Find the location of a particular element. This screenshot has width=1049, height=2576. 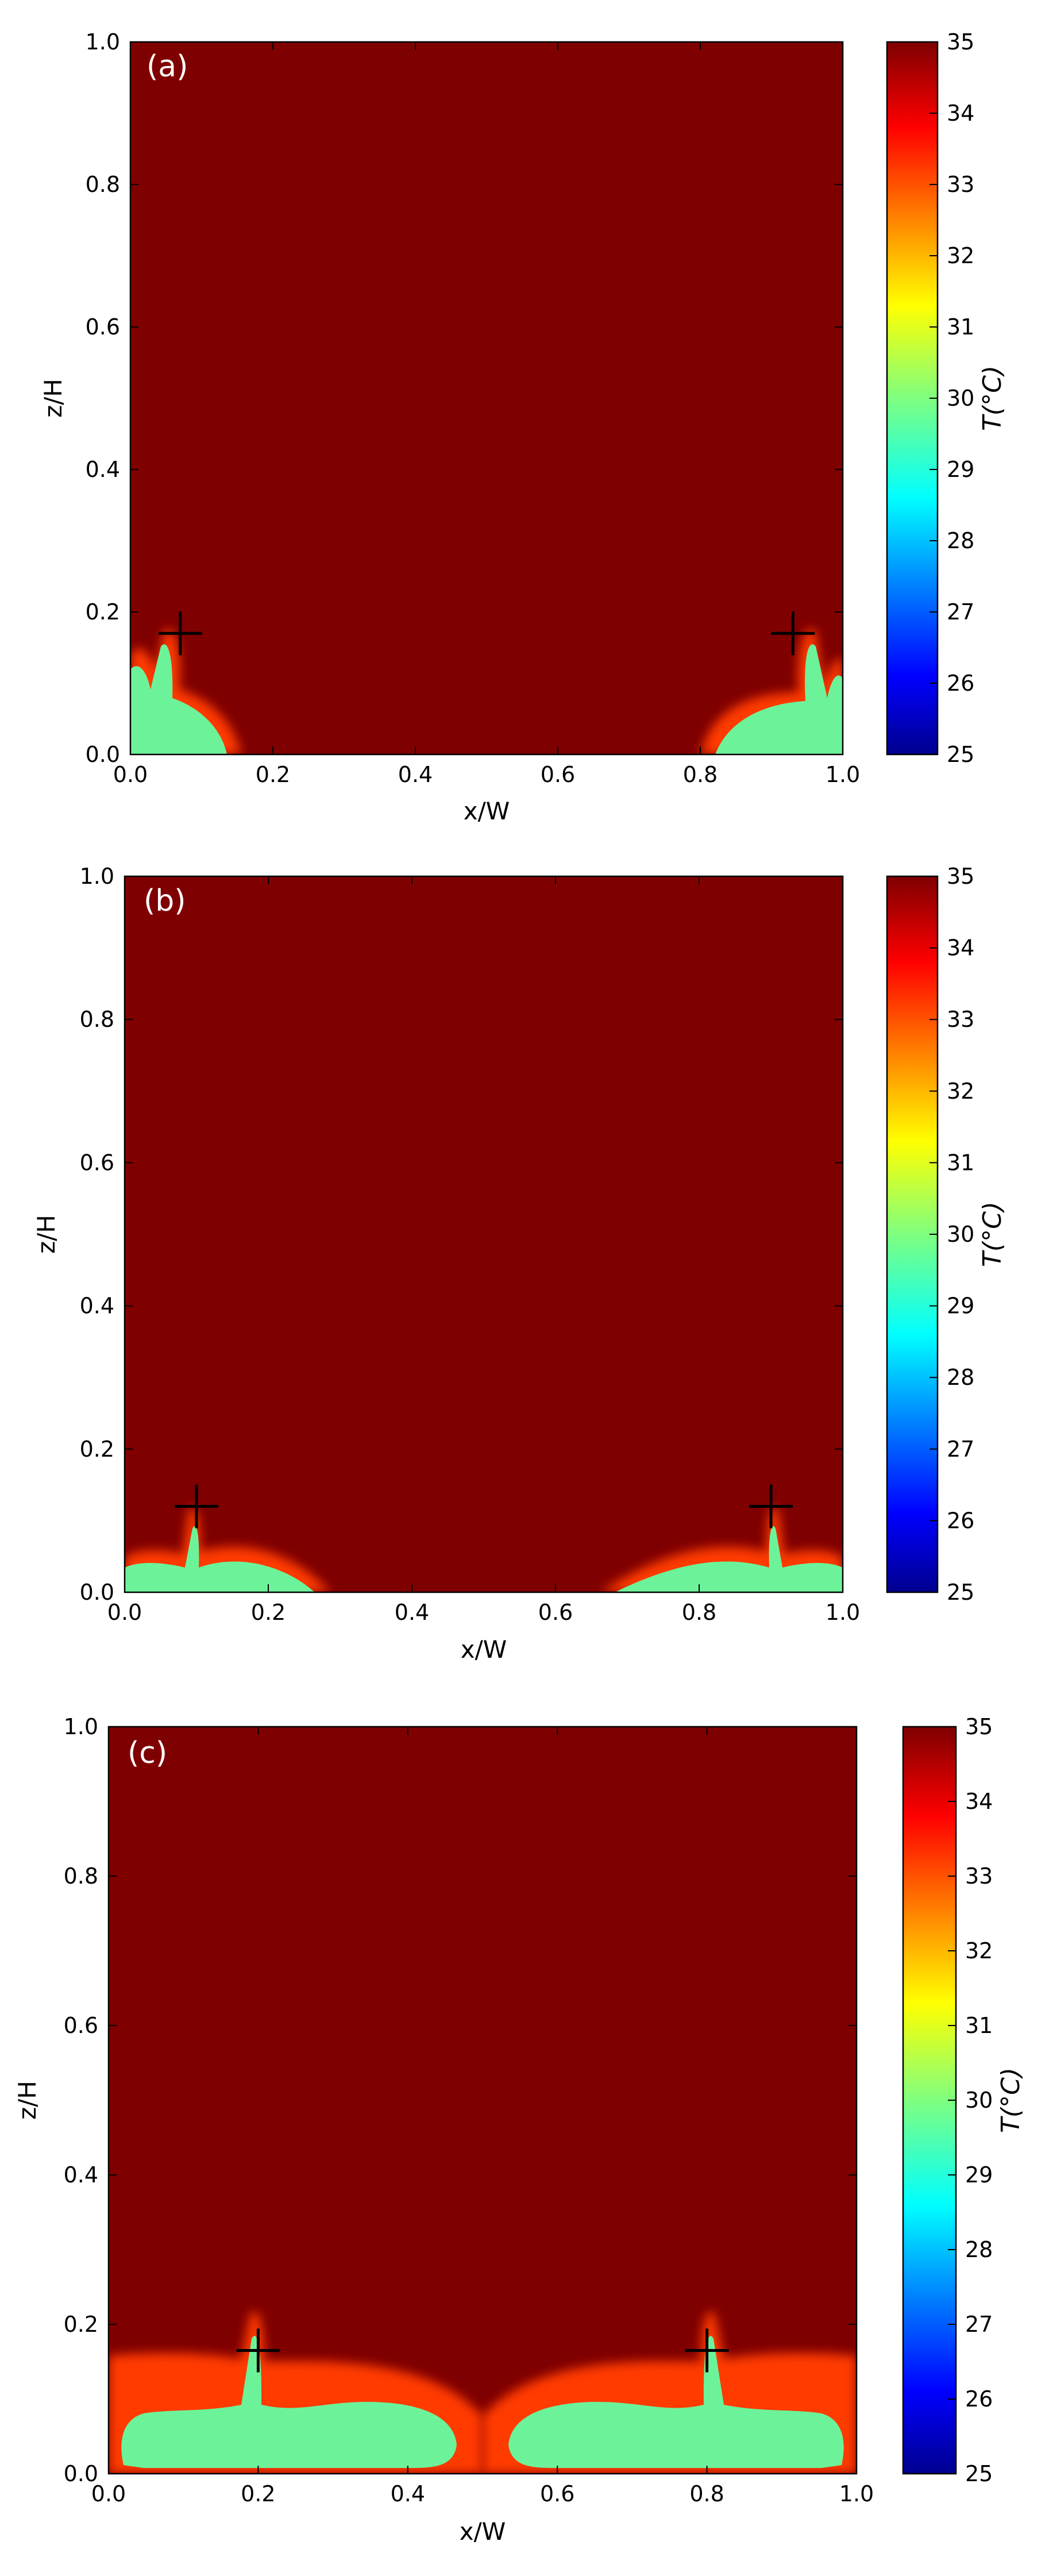

panel-label: (b) is located at coordinates (165, 901).